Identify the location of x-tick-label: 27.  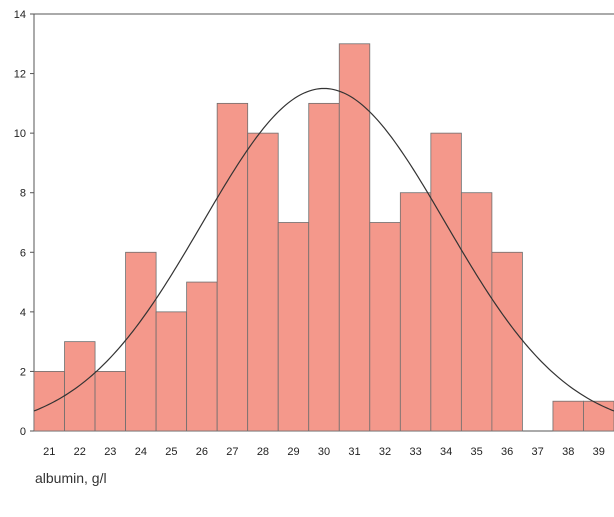
(232, 452).